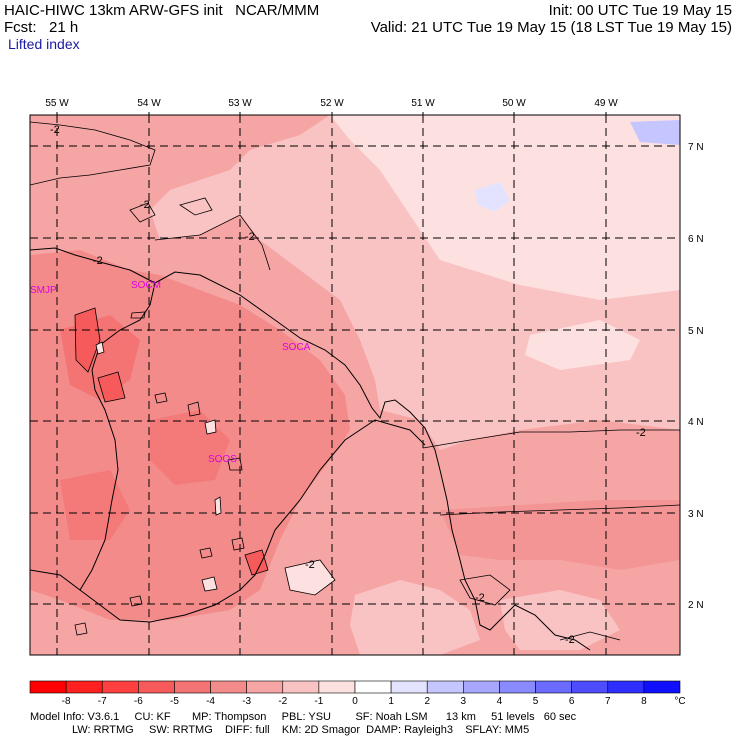 This screenshot has width=740, height=740. What do you see at coordinates (679, 701) in the screenshot?
I see `colorbar-unit: °C` at bounding box center [679, 701].